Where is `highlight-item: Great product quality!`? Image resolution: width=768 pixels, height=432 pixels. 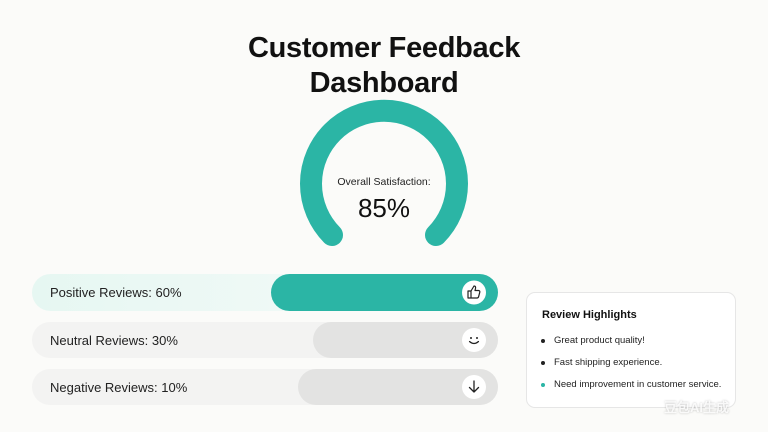 highlight-item: Great product quality! is located at coordinates (599, 340).